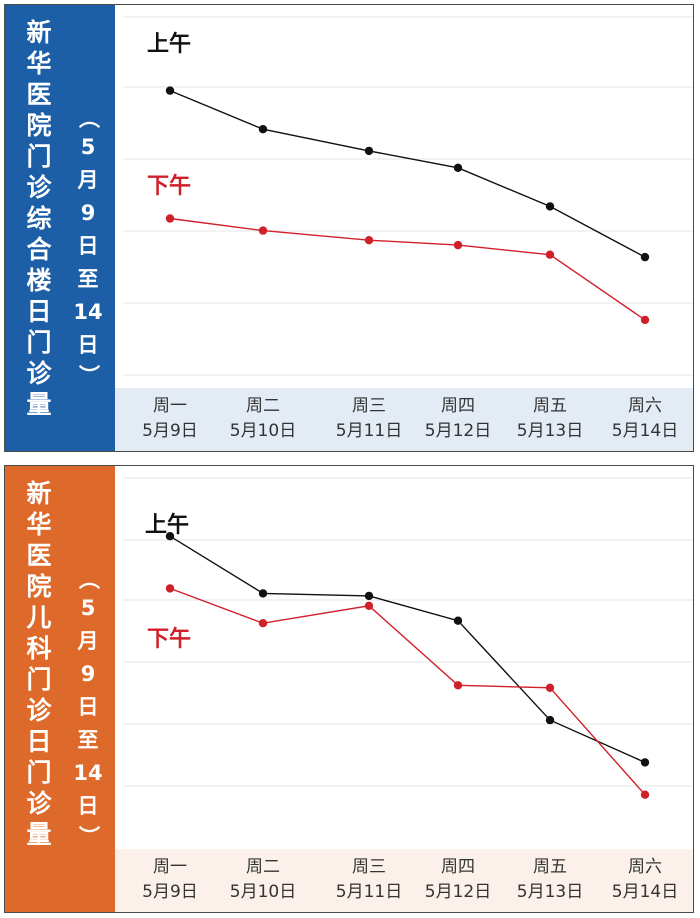 This screenshot has width=700, height=918. What do you see at coordinates (263, 406) in the screenshot?
I see `x-tick-weekday: 周二` at bounding box center [263, 406].